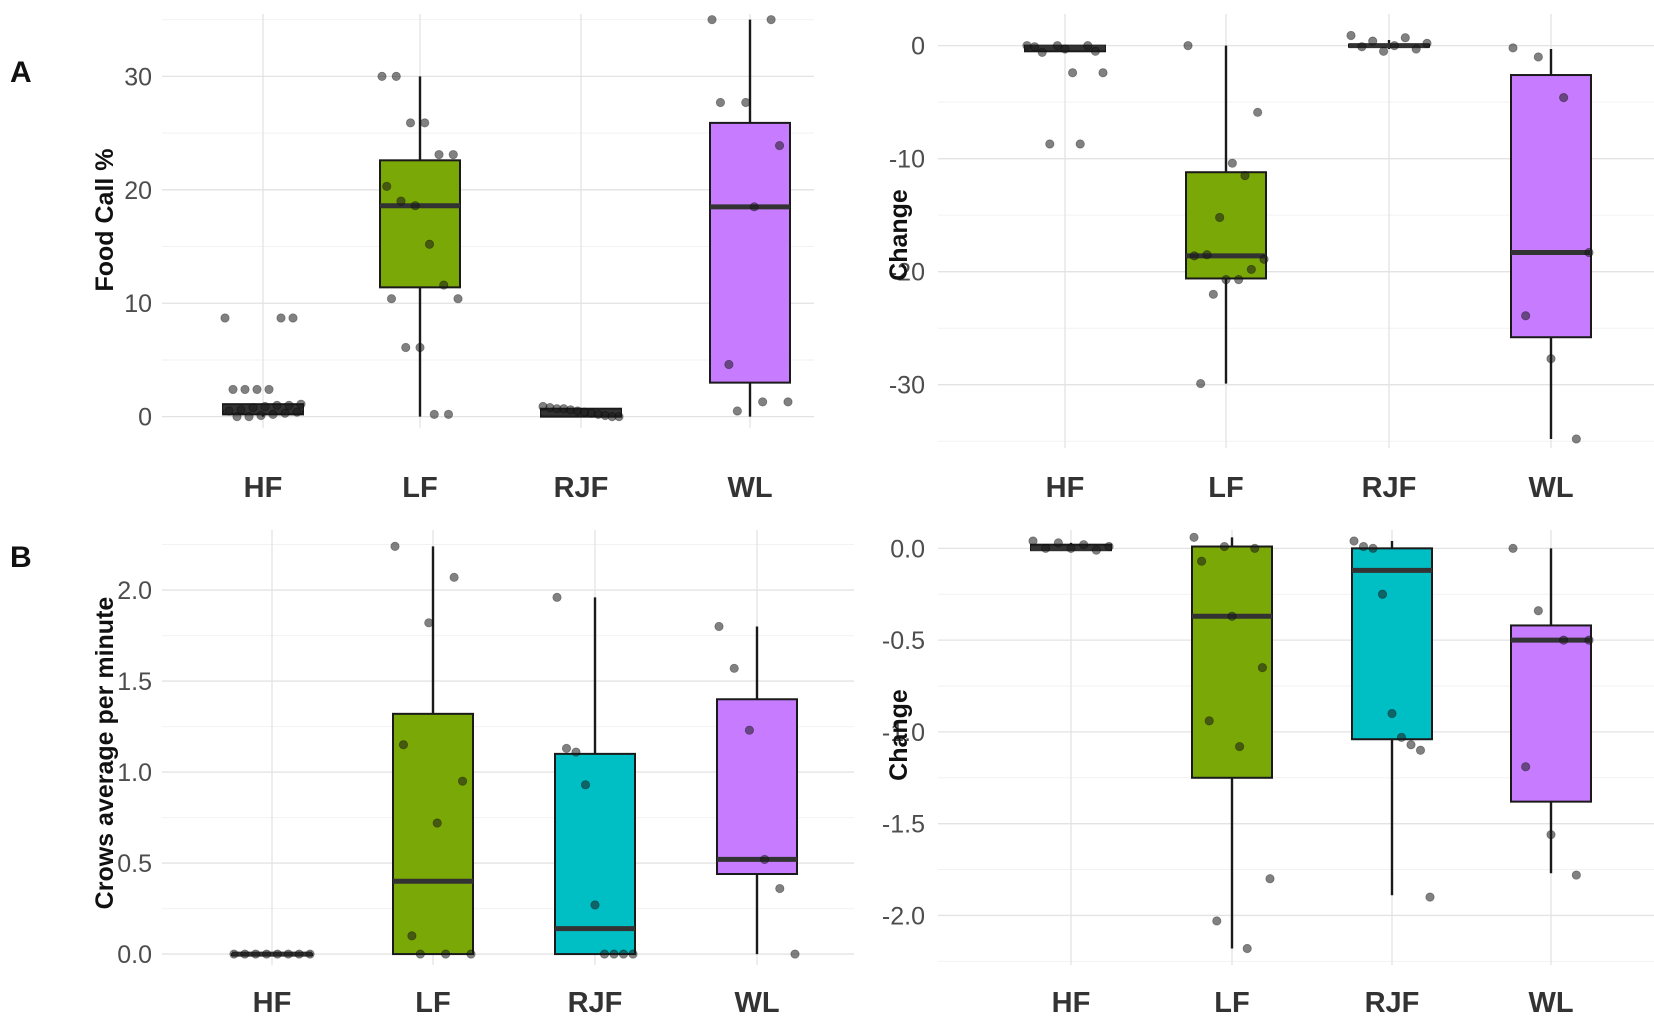  What do you see at coordinates (134, 682) in the screenshot?
I see `y-tick-label: 1.5` at bounding box center [134, 682].